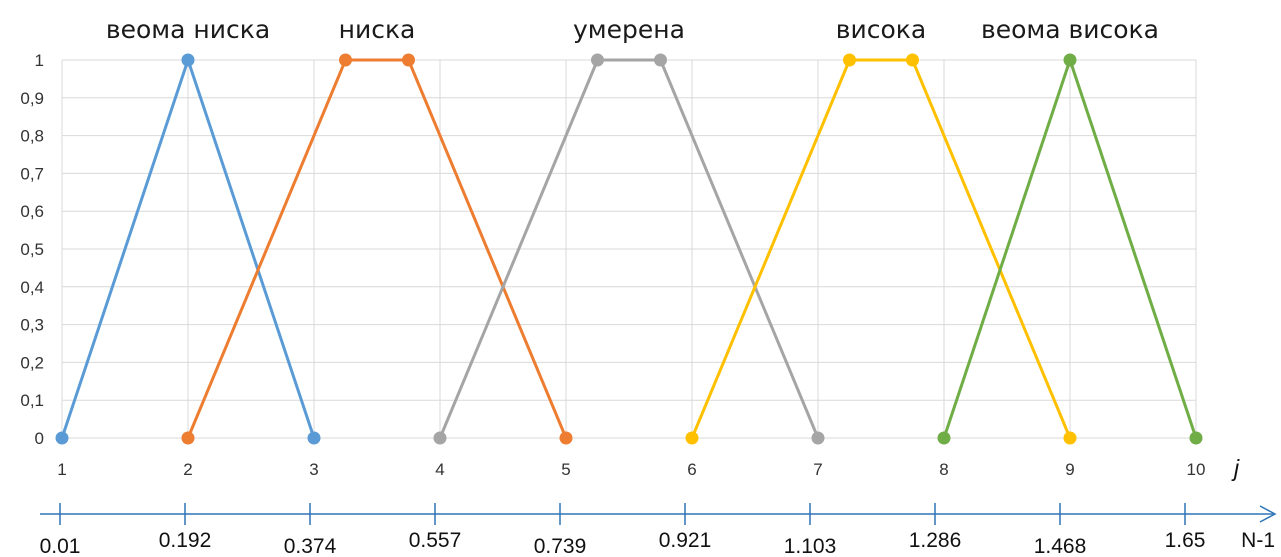 The height and width of the screenshot is (557, 1281). What do you see at coordinates (1069, 469) in the screenshot?
I see `x-tick-label: 9` at bounding box center [1069, 469].